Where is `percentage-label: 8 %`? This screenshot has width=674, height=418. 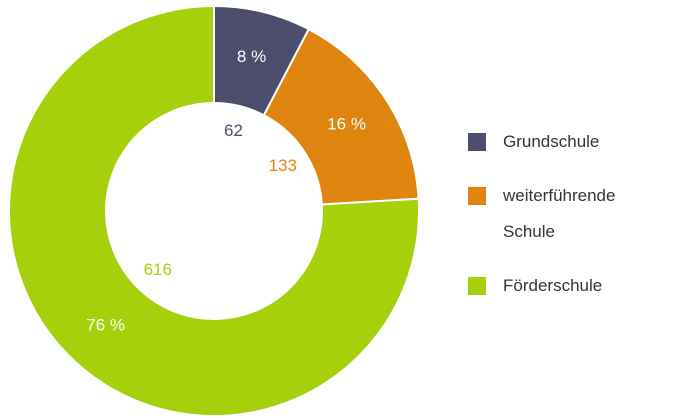
percentage-label: 8 % is located at coordinates (251, 56).